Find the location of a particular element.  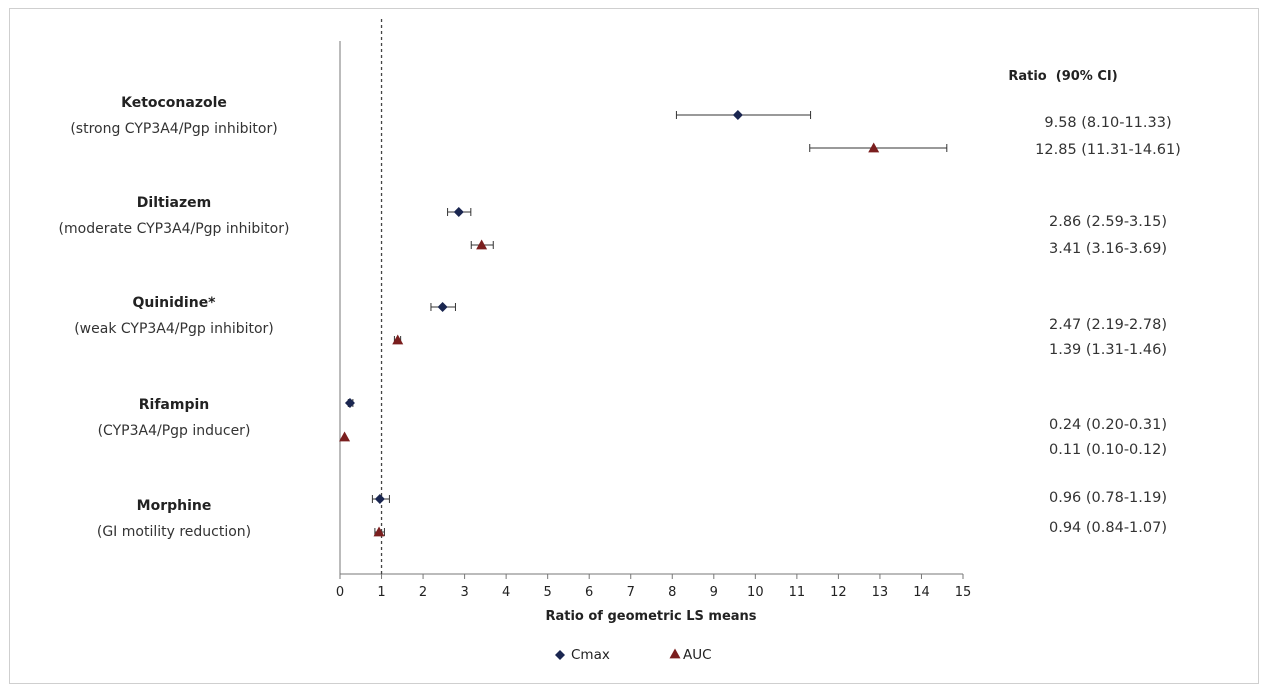

legend-auc-marker is located at coordinates (675, 653).